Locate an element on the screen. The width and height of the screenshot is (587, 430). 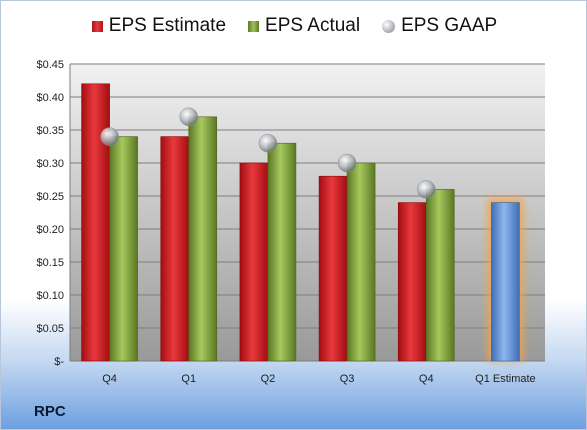
y-tick-label: $0.10 is located at coordinates (50, 296).